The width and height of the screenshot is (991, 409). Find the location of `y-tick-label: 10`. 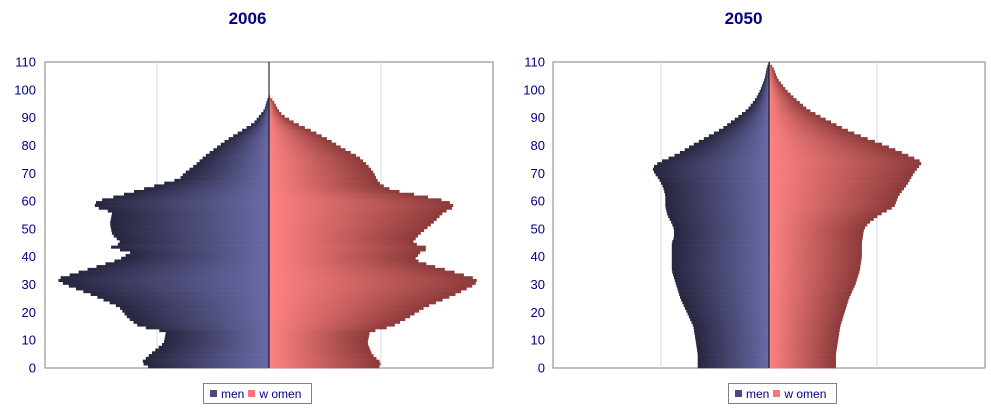

y-tick-label: 10 is located at coordinates (538, 340).